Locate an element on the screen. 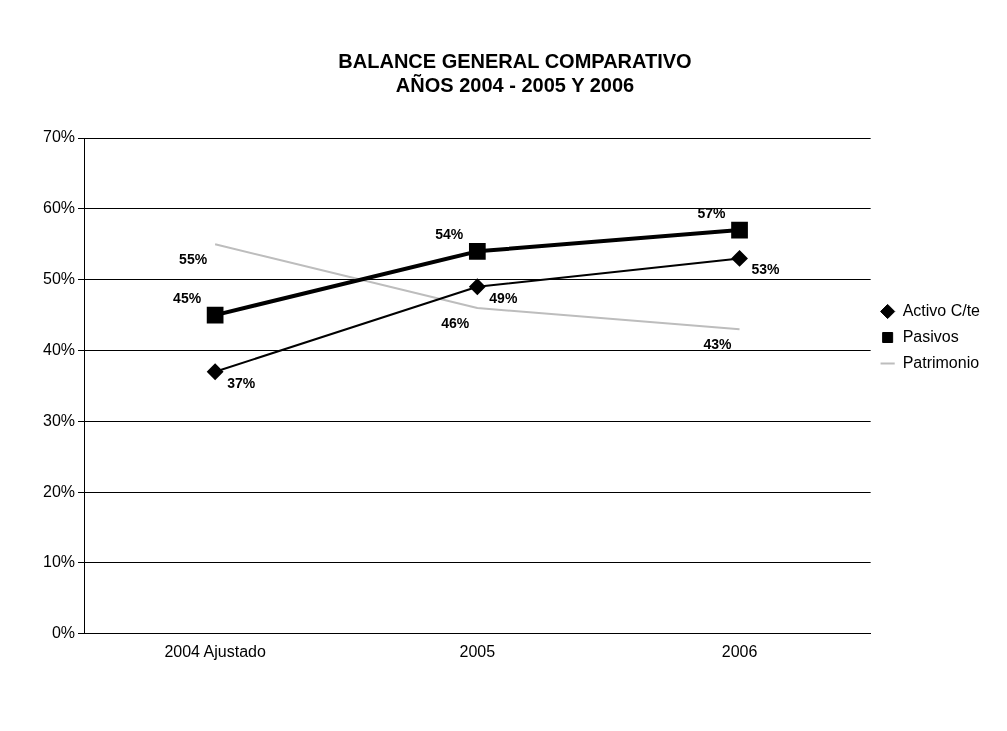  y-tick-label: 50% is located at coordinates (59, 279).